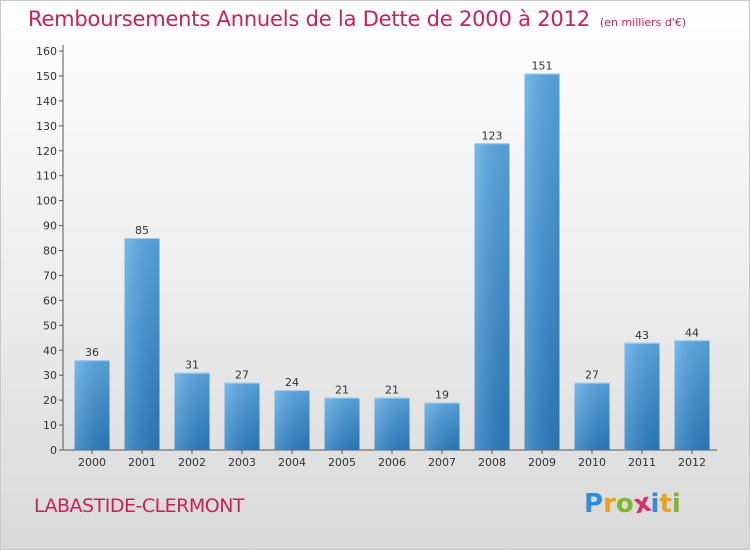 This screenshot has height=550, width=750. What do you see at coordinates (50, 226) in the screenshot?
I see `y-tick-label: 90` at bounding box center [50, 226].